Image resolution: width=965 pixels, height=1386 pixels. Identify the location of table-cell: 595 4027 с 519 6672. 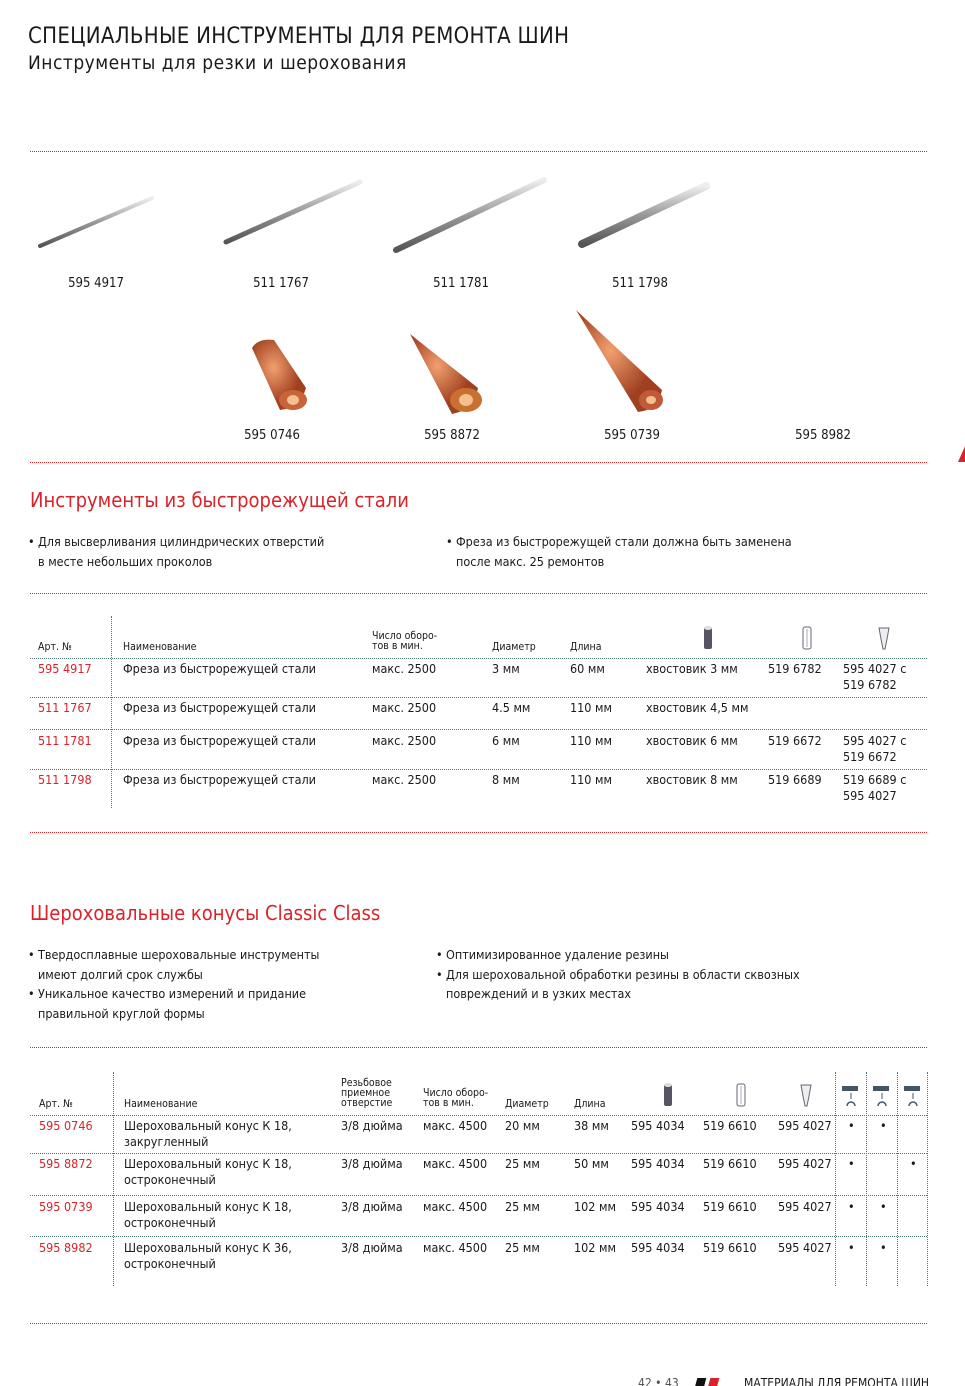
(875, 748).